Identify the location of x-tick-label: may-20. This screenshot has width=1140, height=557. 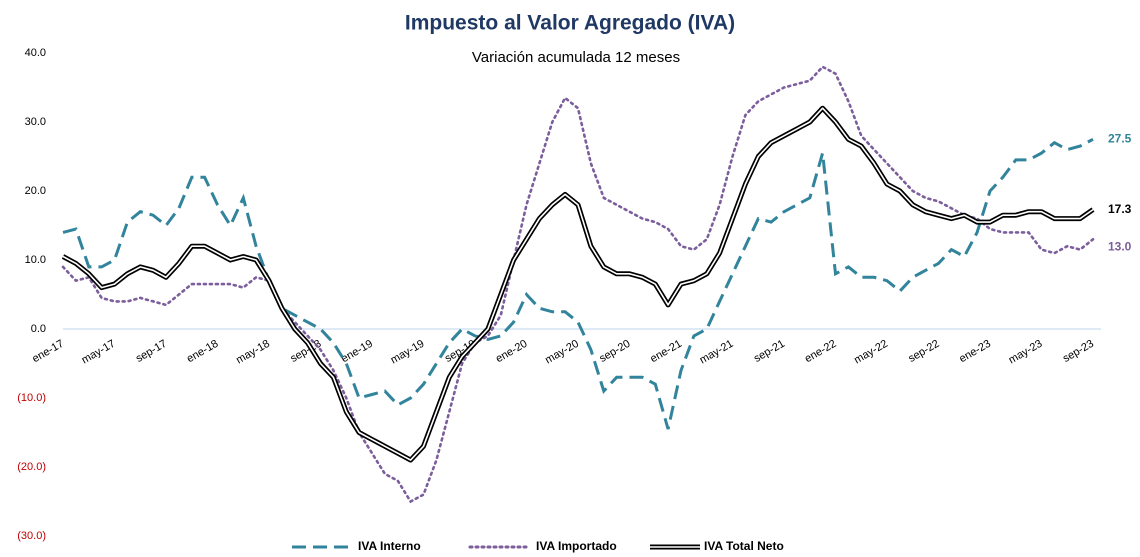
(562, 352).